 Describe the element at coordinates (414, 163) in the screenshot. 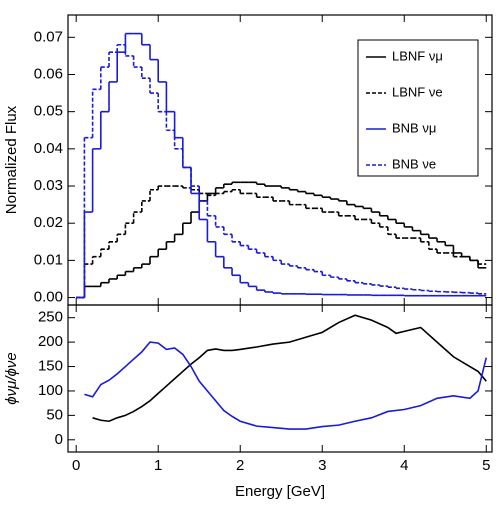

I see `legend-label: BNB νe` at that location.